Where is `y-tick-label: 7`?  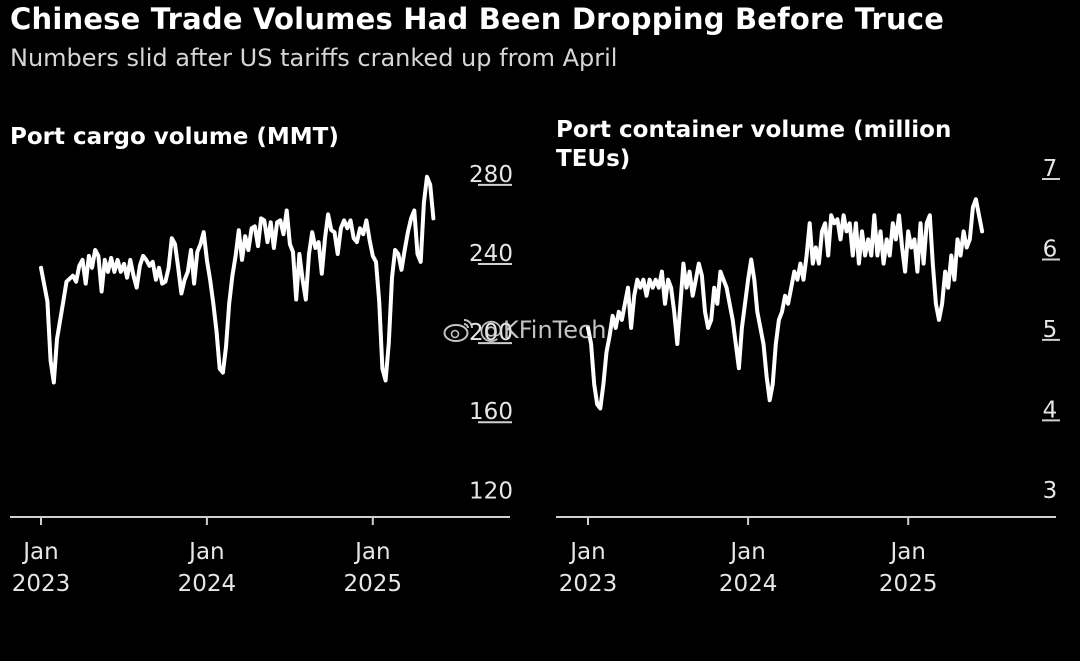
y-tick-label: 7 is located at coordinates (1050, 169).